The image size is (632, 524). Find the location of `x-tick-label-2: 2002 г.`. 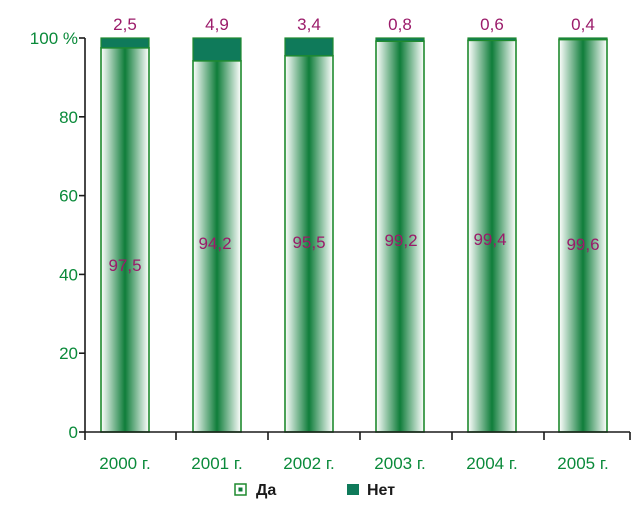

x-tick-label-2: 2002 г. is located at coordinates (308, 463).